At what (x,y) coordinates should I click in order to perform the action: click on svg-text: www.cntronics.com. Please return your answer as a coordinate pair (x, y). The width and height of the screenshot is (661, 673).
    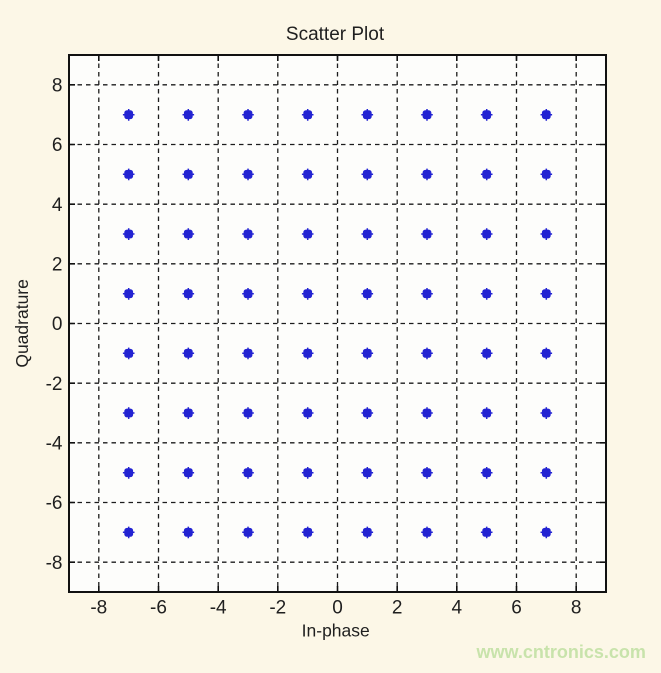
    Looking at the image, I should click on (561, 652).